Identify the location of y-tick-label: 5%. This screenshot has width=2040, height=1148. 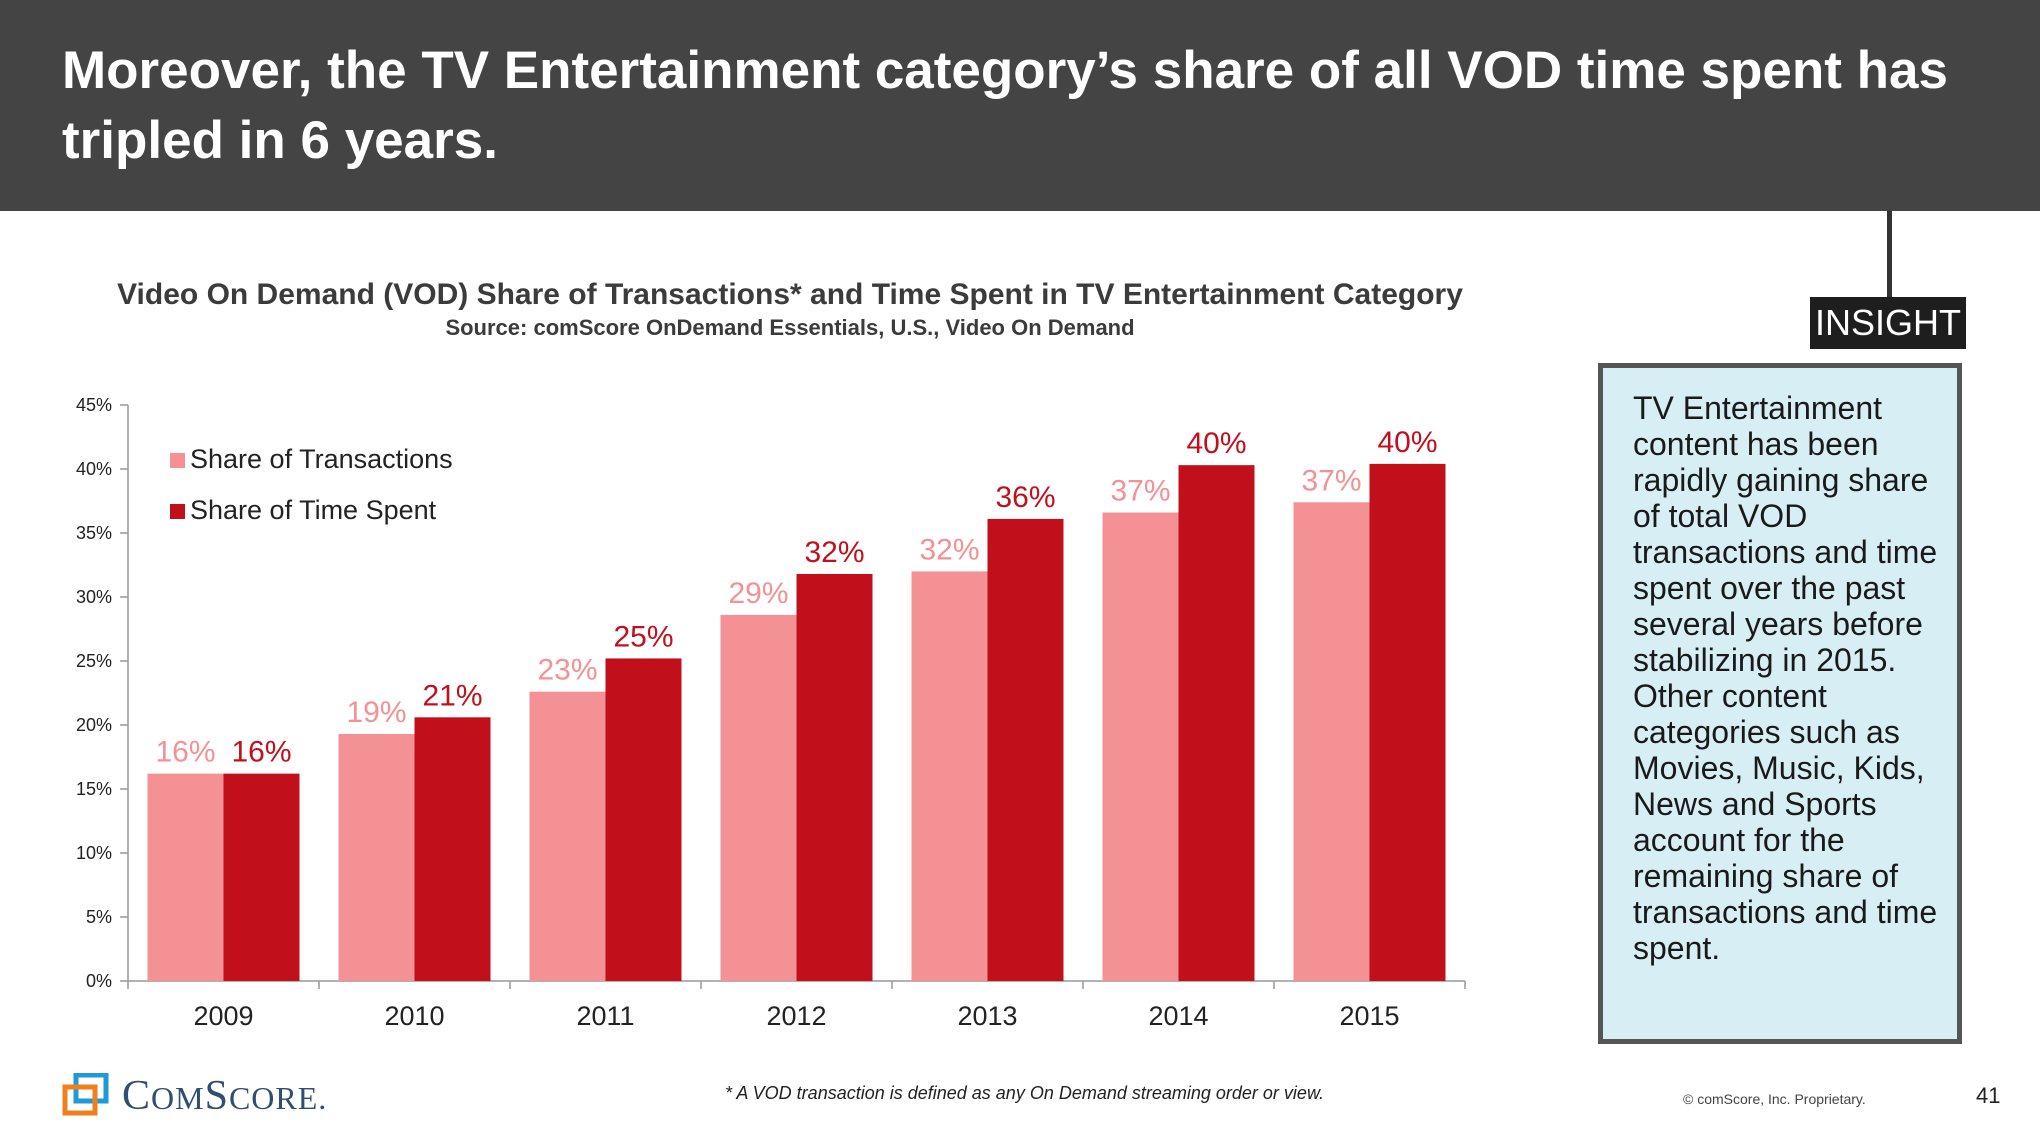
(99, 917).